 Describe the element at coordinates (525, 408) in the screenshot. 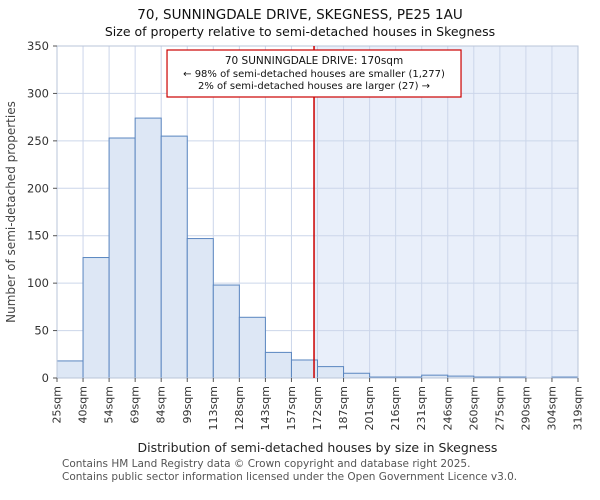

I see `x-tick-label: 290sqm` at that location.